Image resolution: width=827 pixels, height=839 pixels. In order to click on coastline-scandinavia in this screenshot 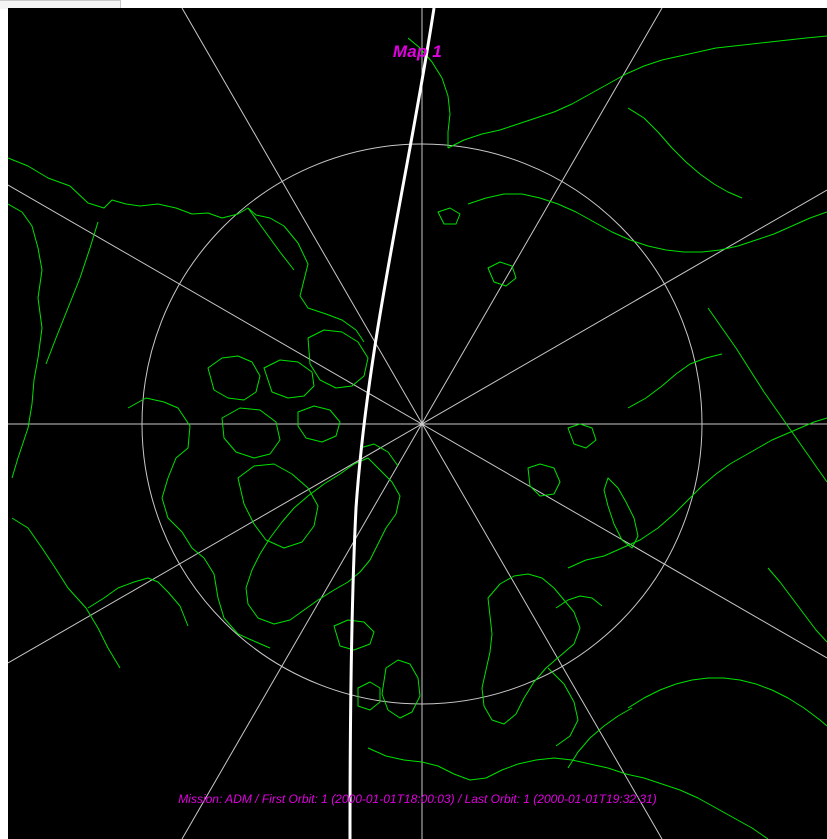, I will do `click(531, 649)`.